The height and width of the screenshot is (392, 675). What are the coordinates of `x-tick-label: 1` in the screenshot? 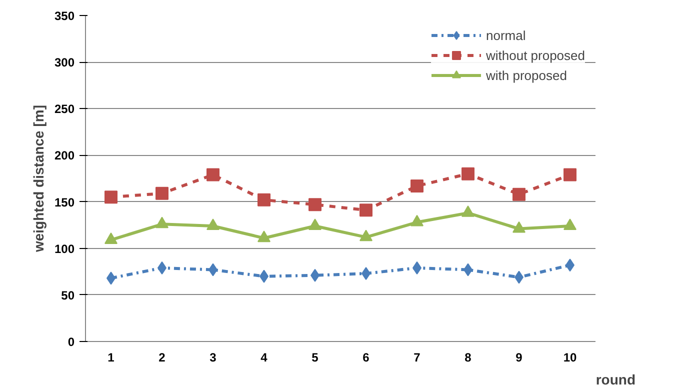 It's located at (111, 357).